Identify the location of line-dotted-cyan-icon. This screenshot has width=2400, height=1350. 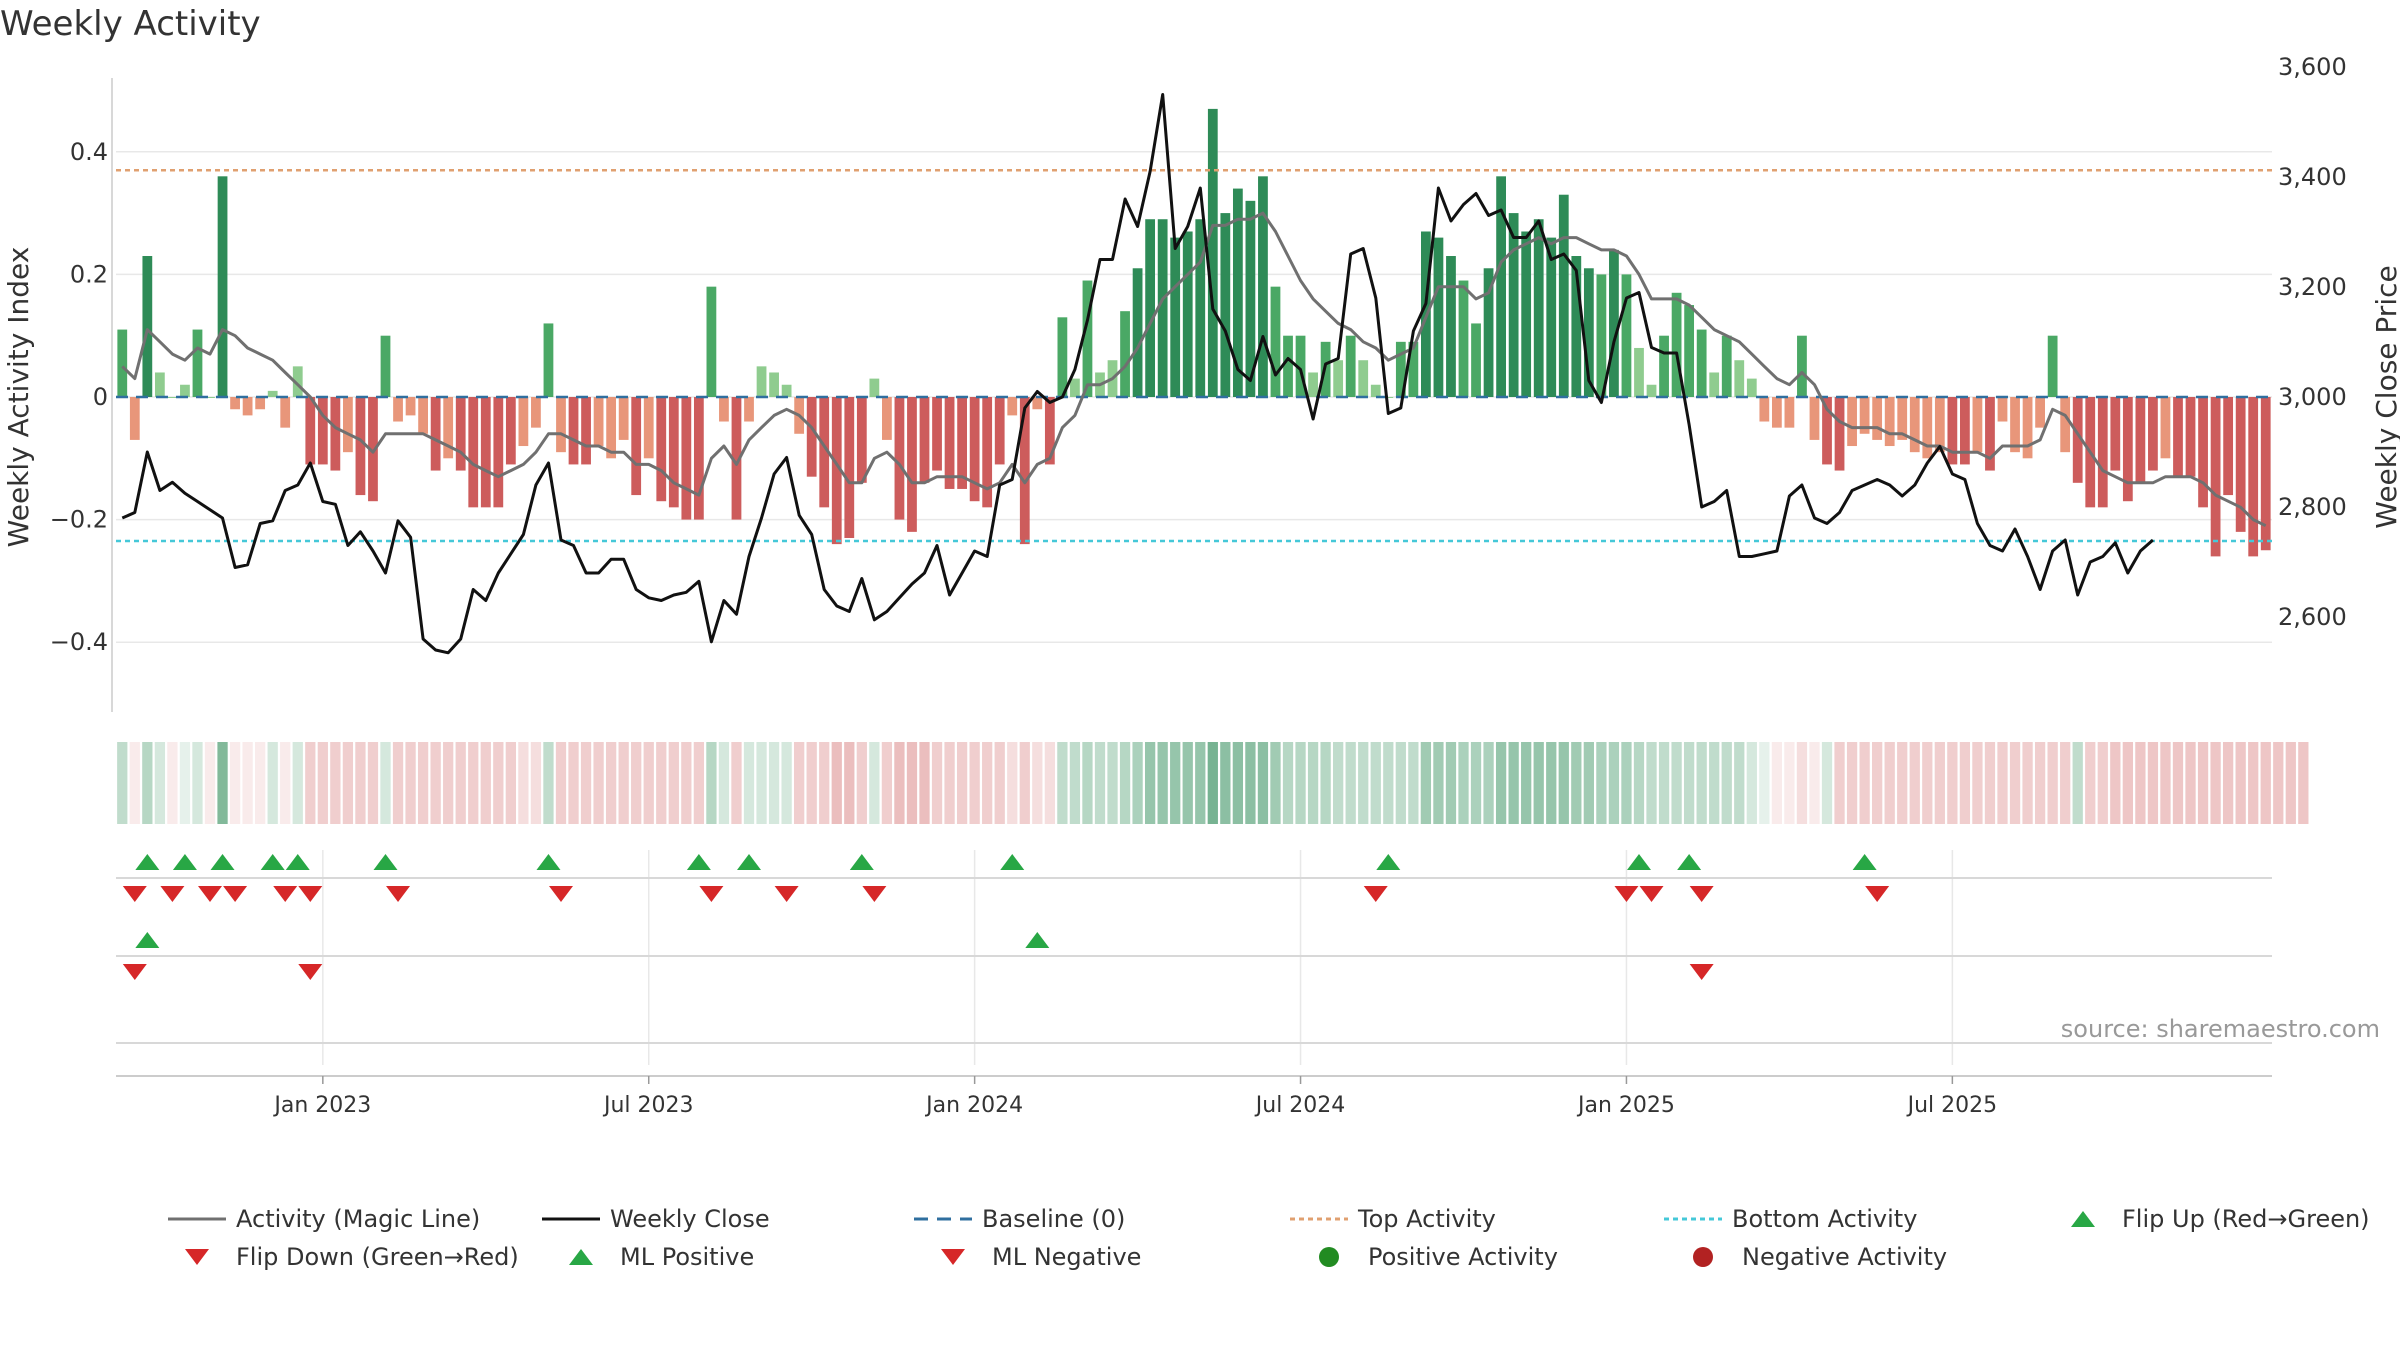
(1693, 1219).